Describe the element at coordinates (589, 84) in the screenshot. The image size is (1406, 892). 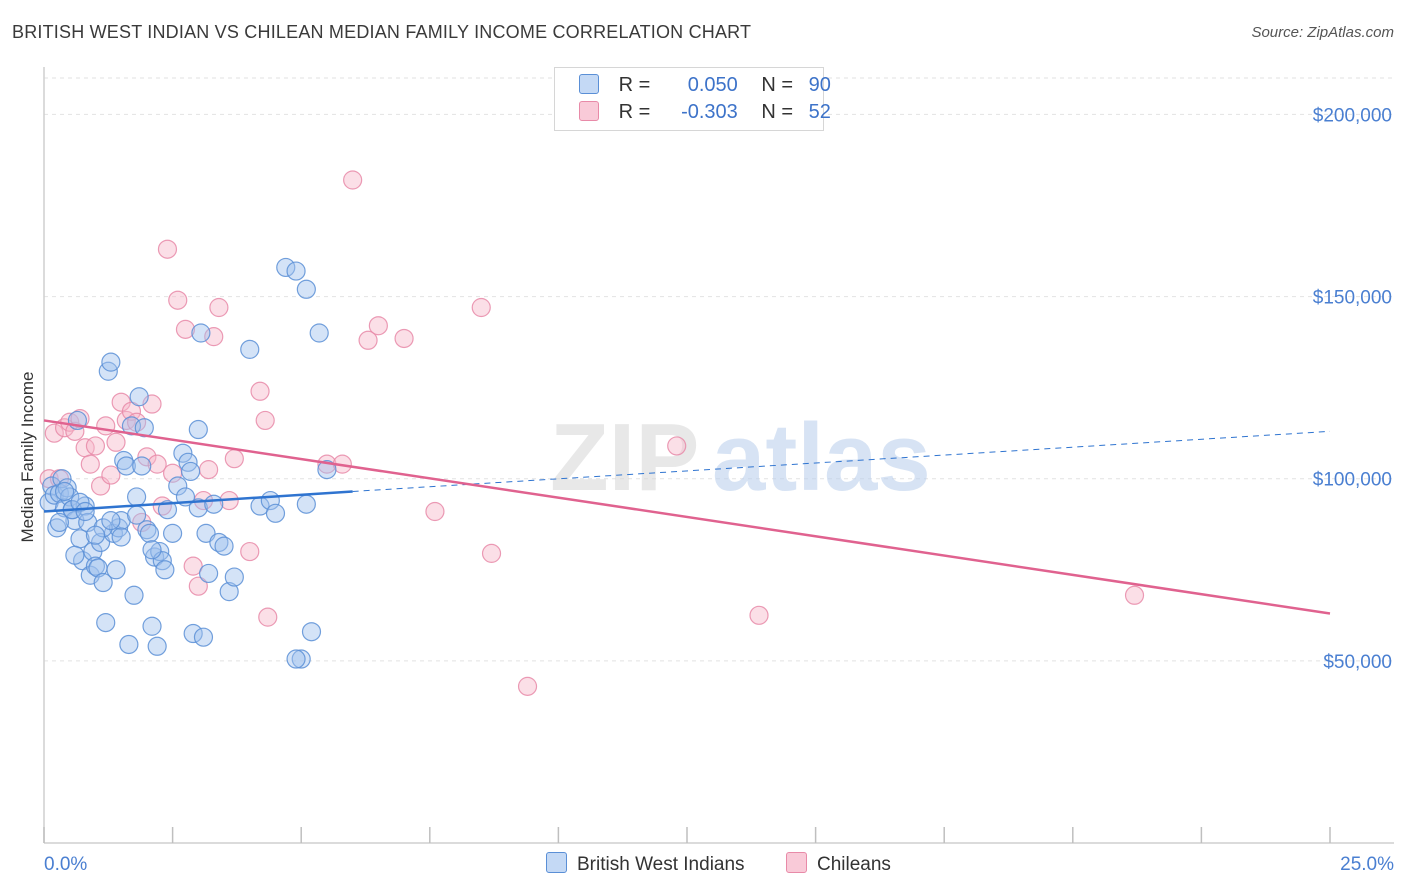
I see `legend-swatch-blue` at that location.